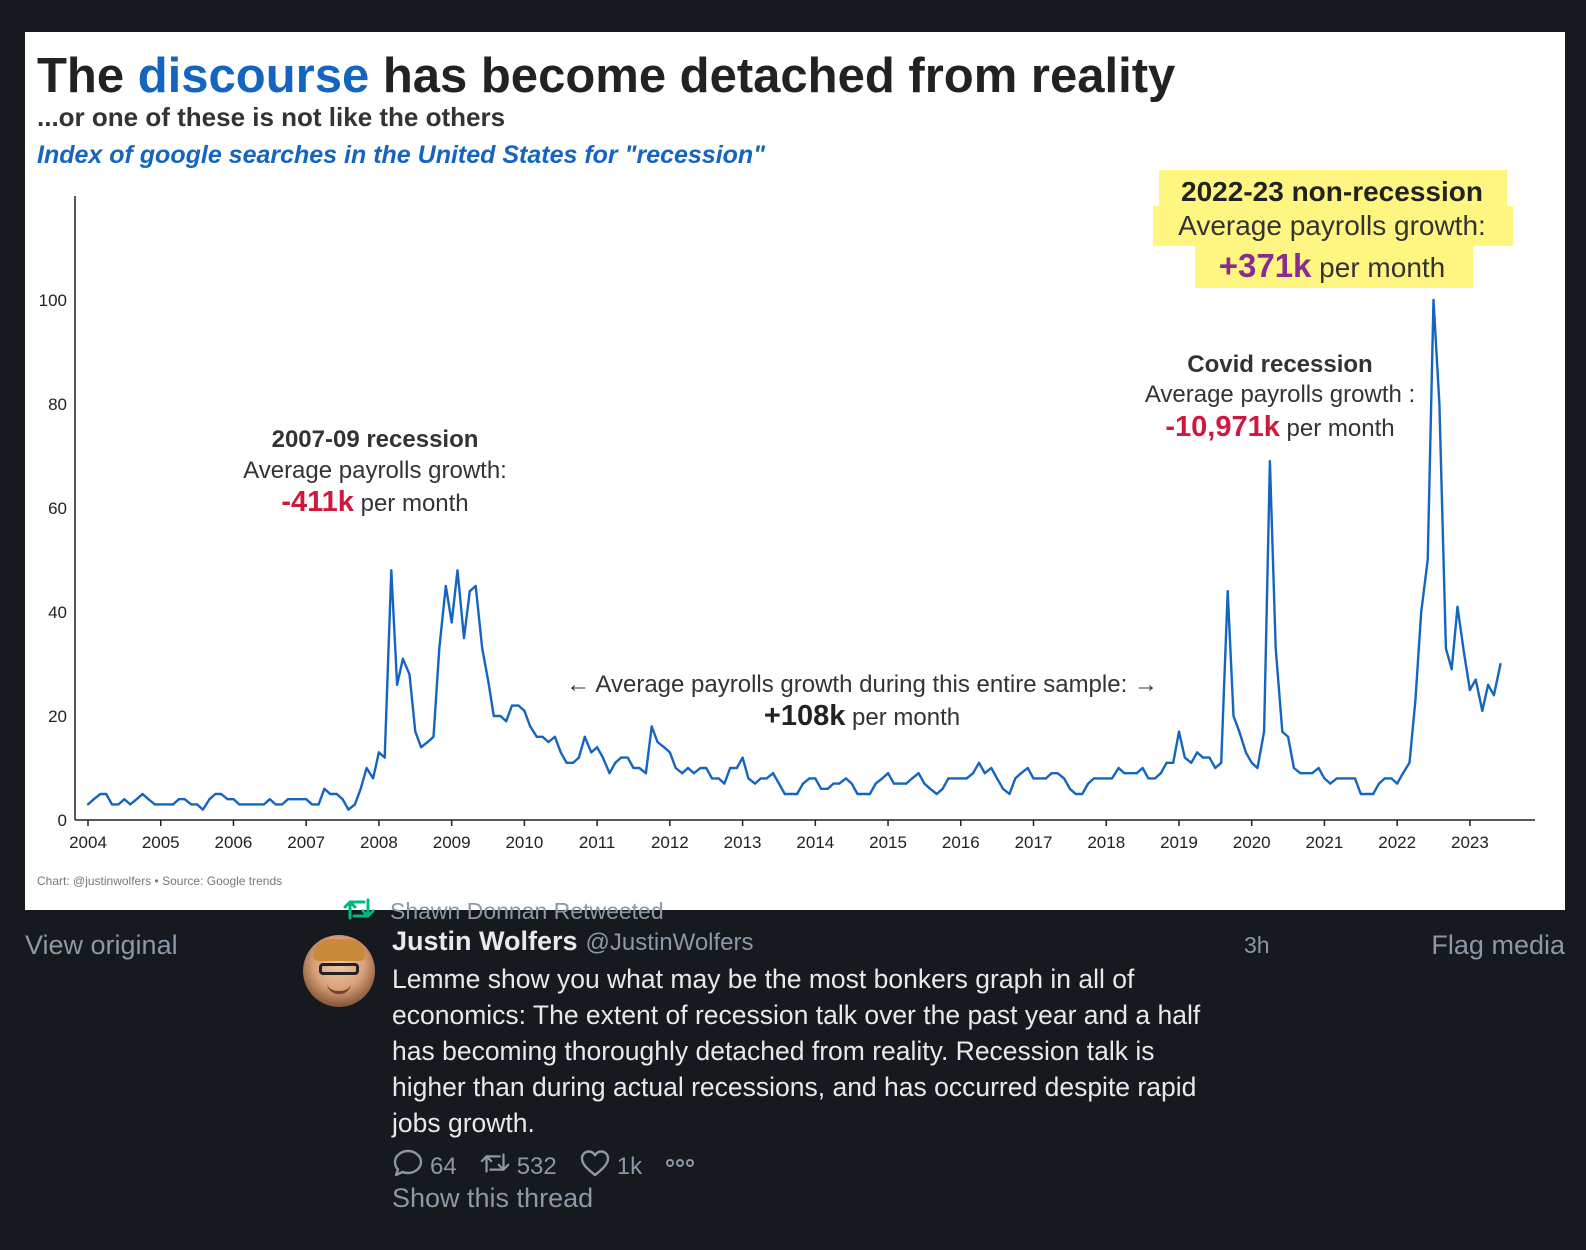 The image size is (1586, 1250). Describe the element at coordinates (683, 1166) in the screenshot. I see `more-button` at that location.